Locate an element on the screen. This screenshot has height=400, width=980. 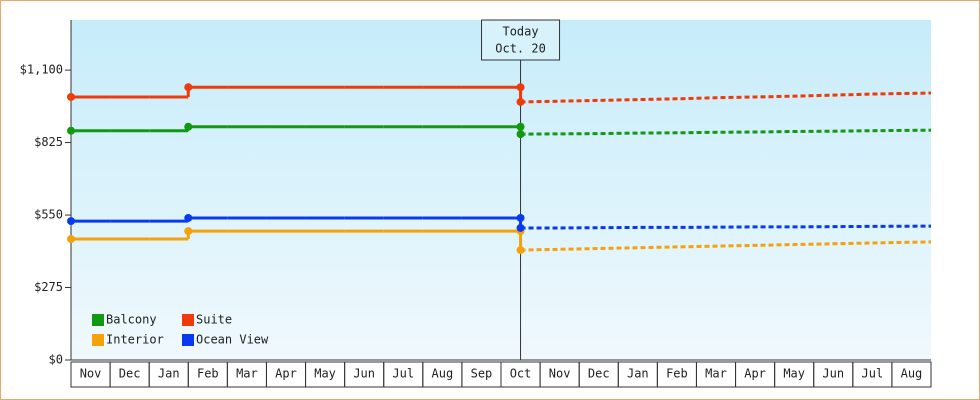
legend-label: Suite is located at coordinates (214, 320).